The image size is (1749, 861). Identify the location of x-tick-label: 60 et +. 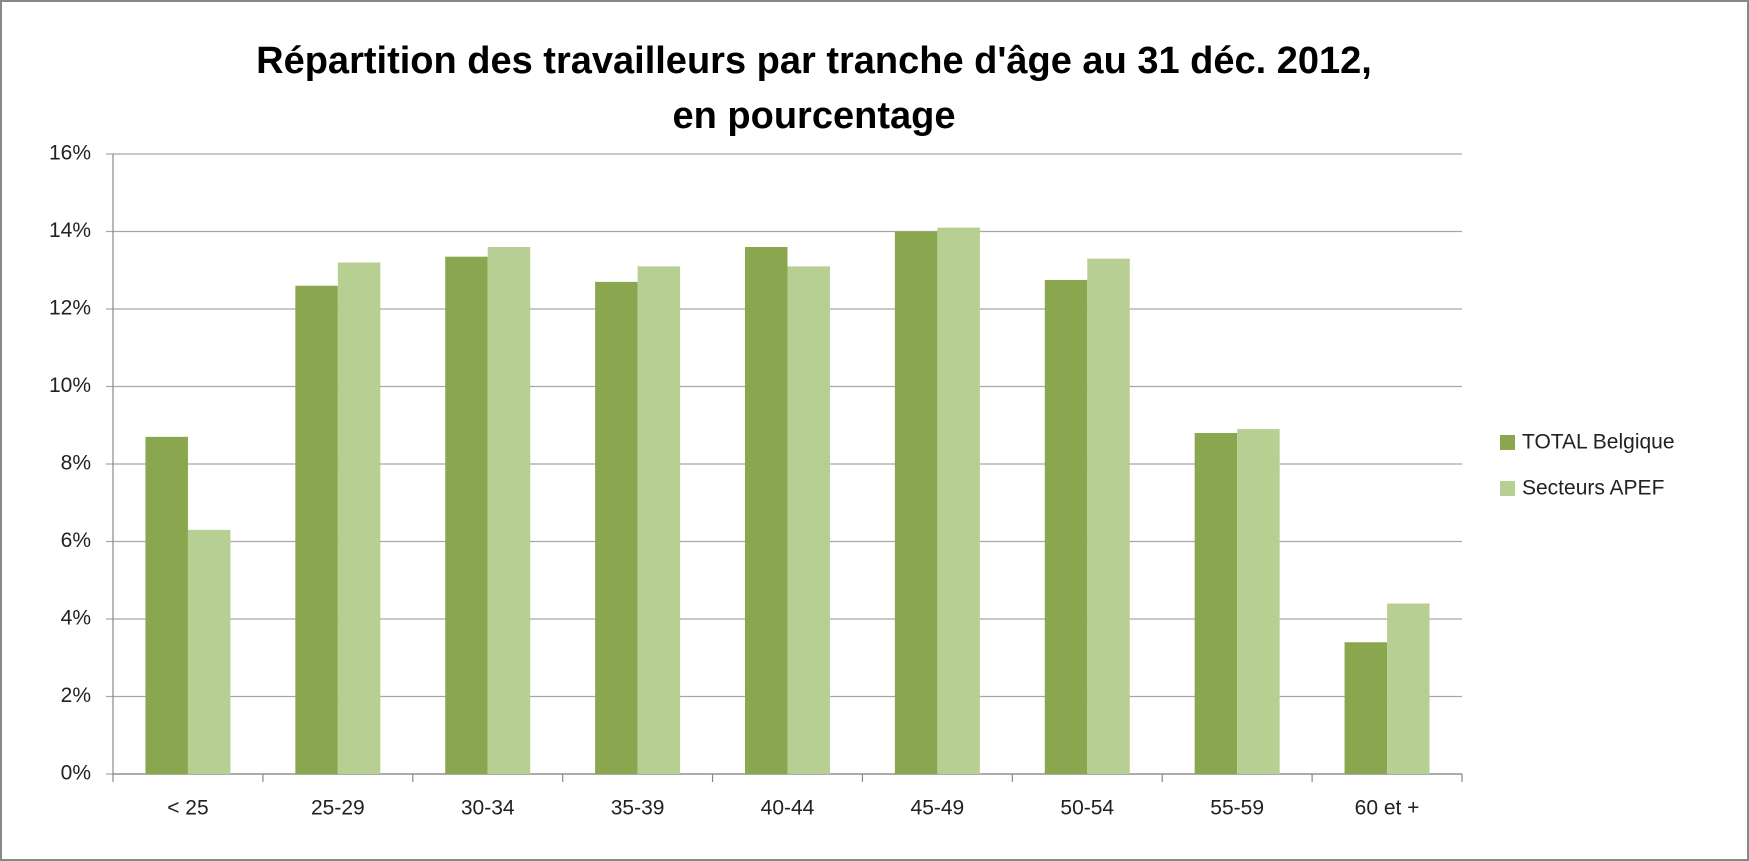
(1387, 808).